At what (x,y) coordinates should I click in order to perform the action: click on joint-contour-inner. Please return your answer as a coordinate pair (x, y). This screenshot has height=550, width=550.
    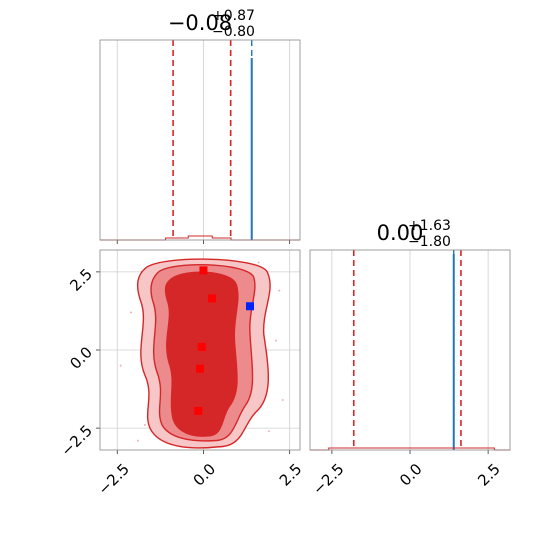
    Looking at the image, I should click on (201, 354).